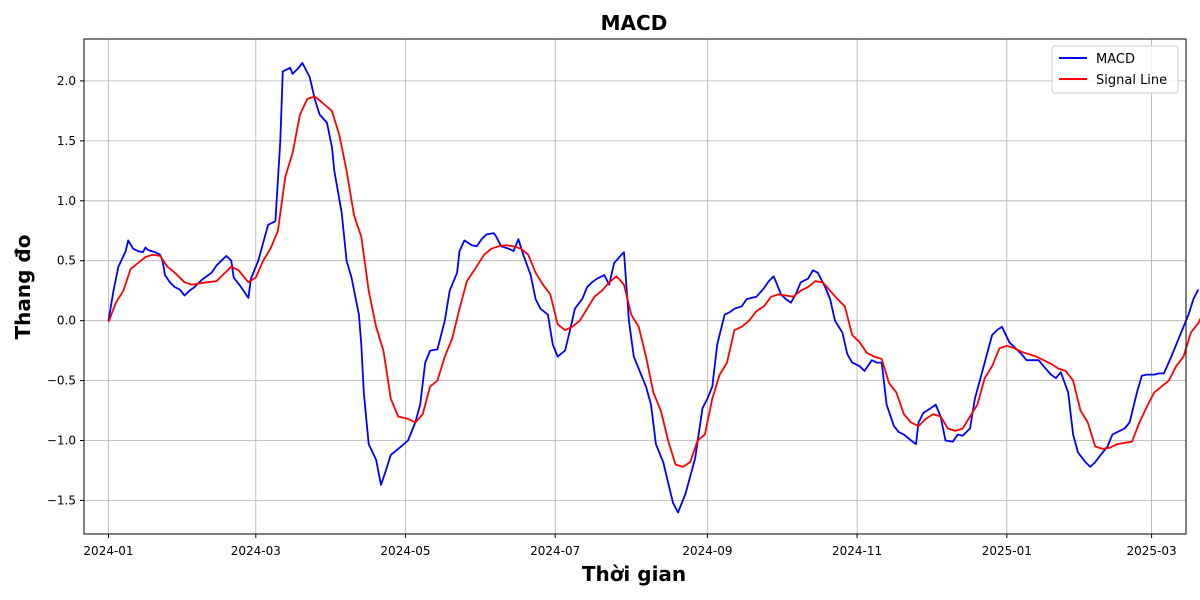 Image resolution: width=1200 pixels, height=600 pixels. I want to click on x-tick-label: 2025-01, so click(1007, 551).